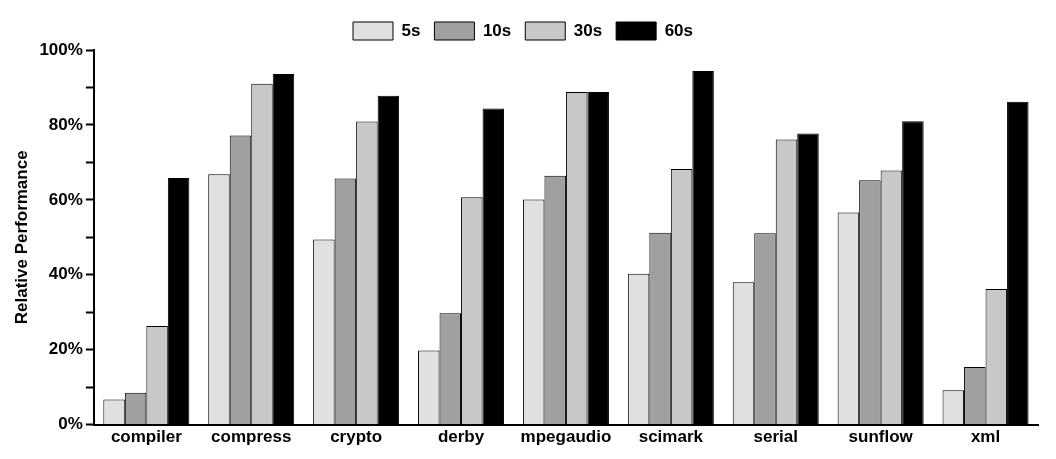 This screenshot has width=1056, height=459. What do you see at coordinates (251, 437) in the screenshot?
I see `x-tick-label: compress` at bounding box center [251, 437].